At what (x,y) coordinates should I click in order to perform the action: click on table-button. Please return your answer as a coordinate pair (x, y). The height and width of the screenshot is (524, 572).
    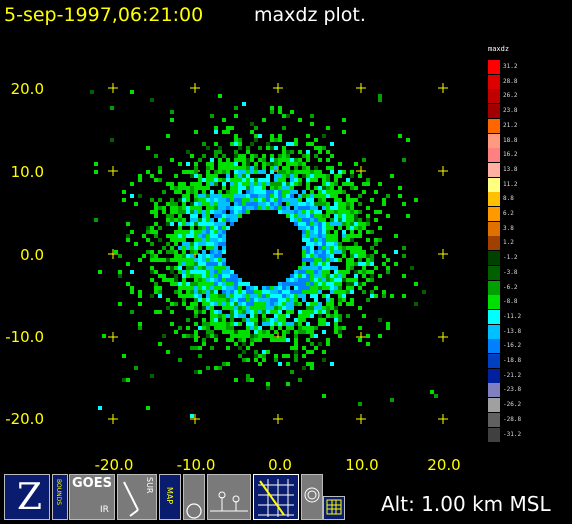
    Looking at the image, I should click on (334, 508).